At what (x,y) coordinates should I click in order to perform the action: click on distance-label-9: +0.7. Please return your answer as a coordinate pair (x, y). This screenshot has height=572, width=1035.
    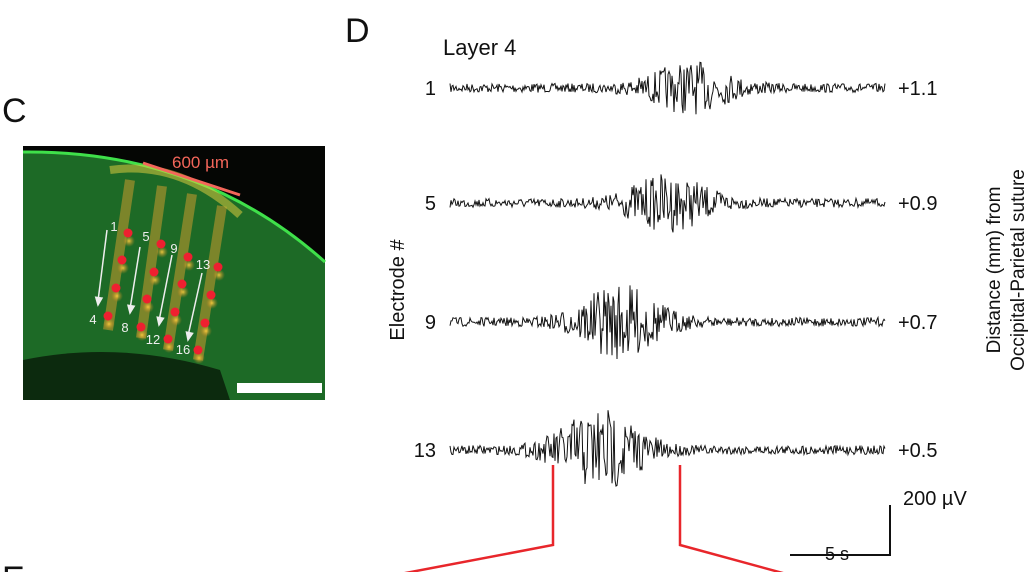
    Looking at the image, I should click on (917, 323).